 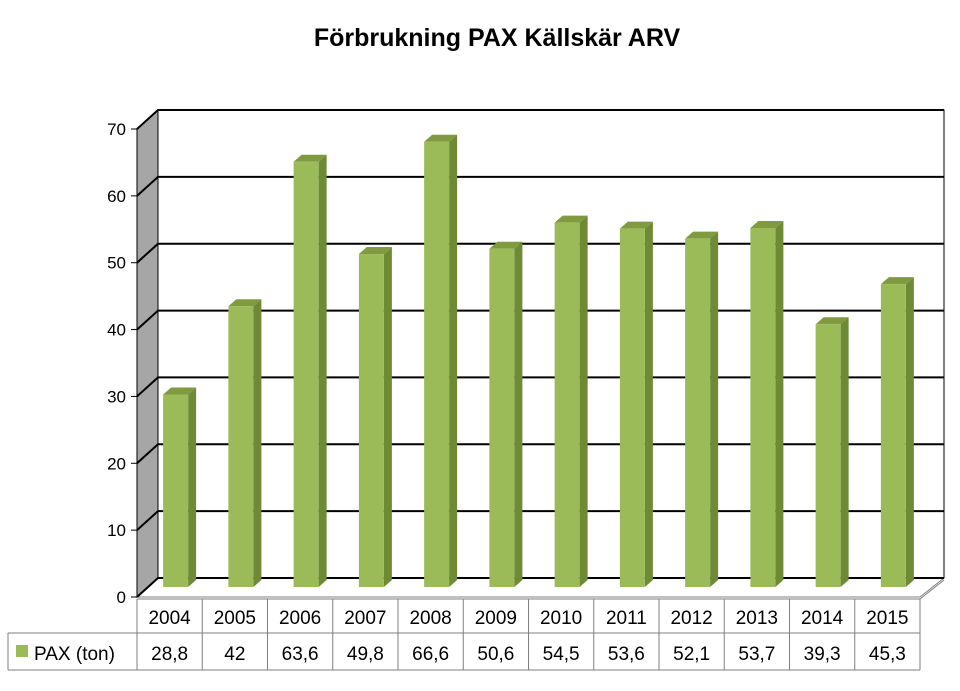 I want to click on bar-2004, so click(x=180, y=487).